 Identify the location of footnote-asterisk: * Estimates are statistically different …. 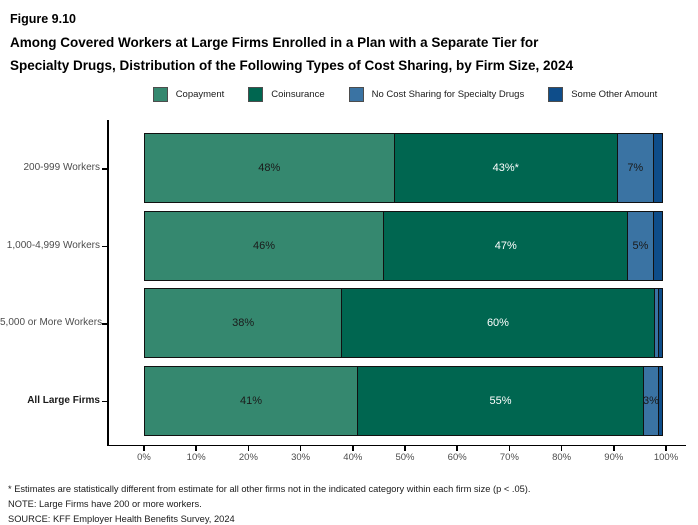
(269, 489).